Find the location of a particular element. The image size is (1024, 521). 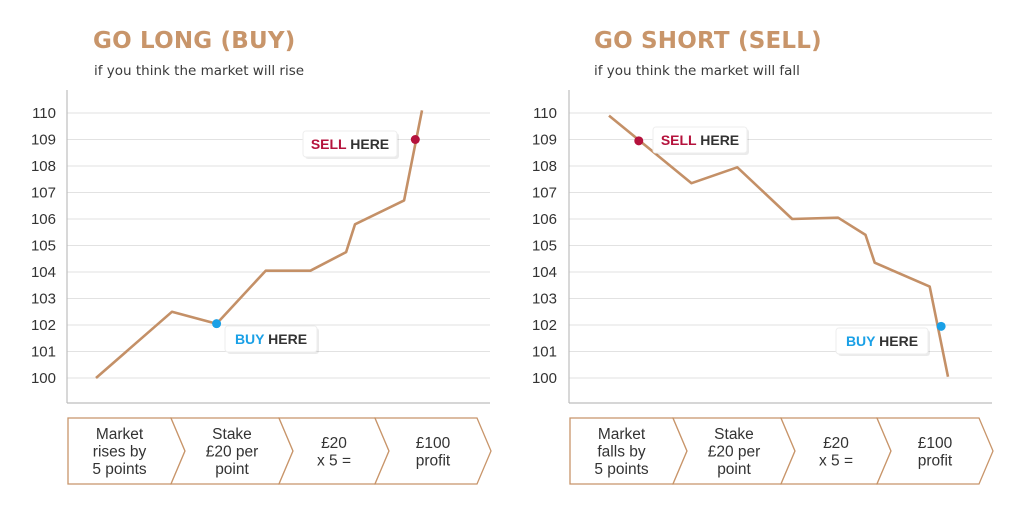

long-title: GO LONG (BUY) is located at coordinates (194, 41).